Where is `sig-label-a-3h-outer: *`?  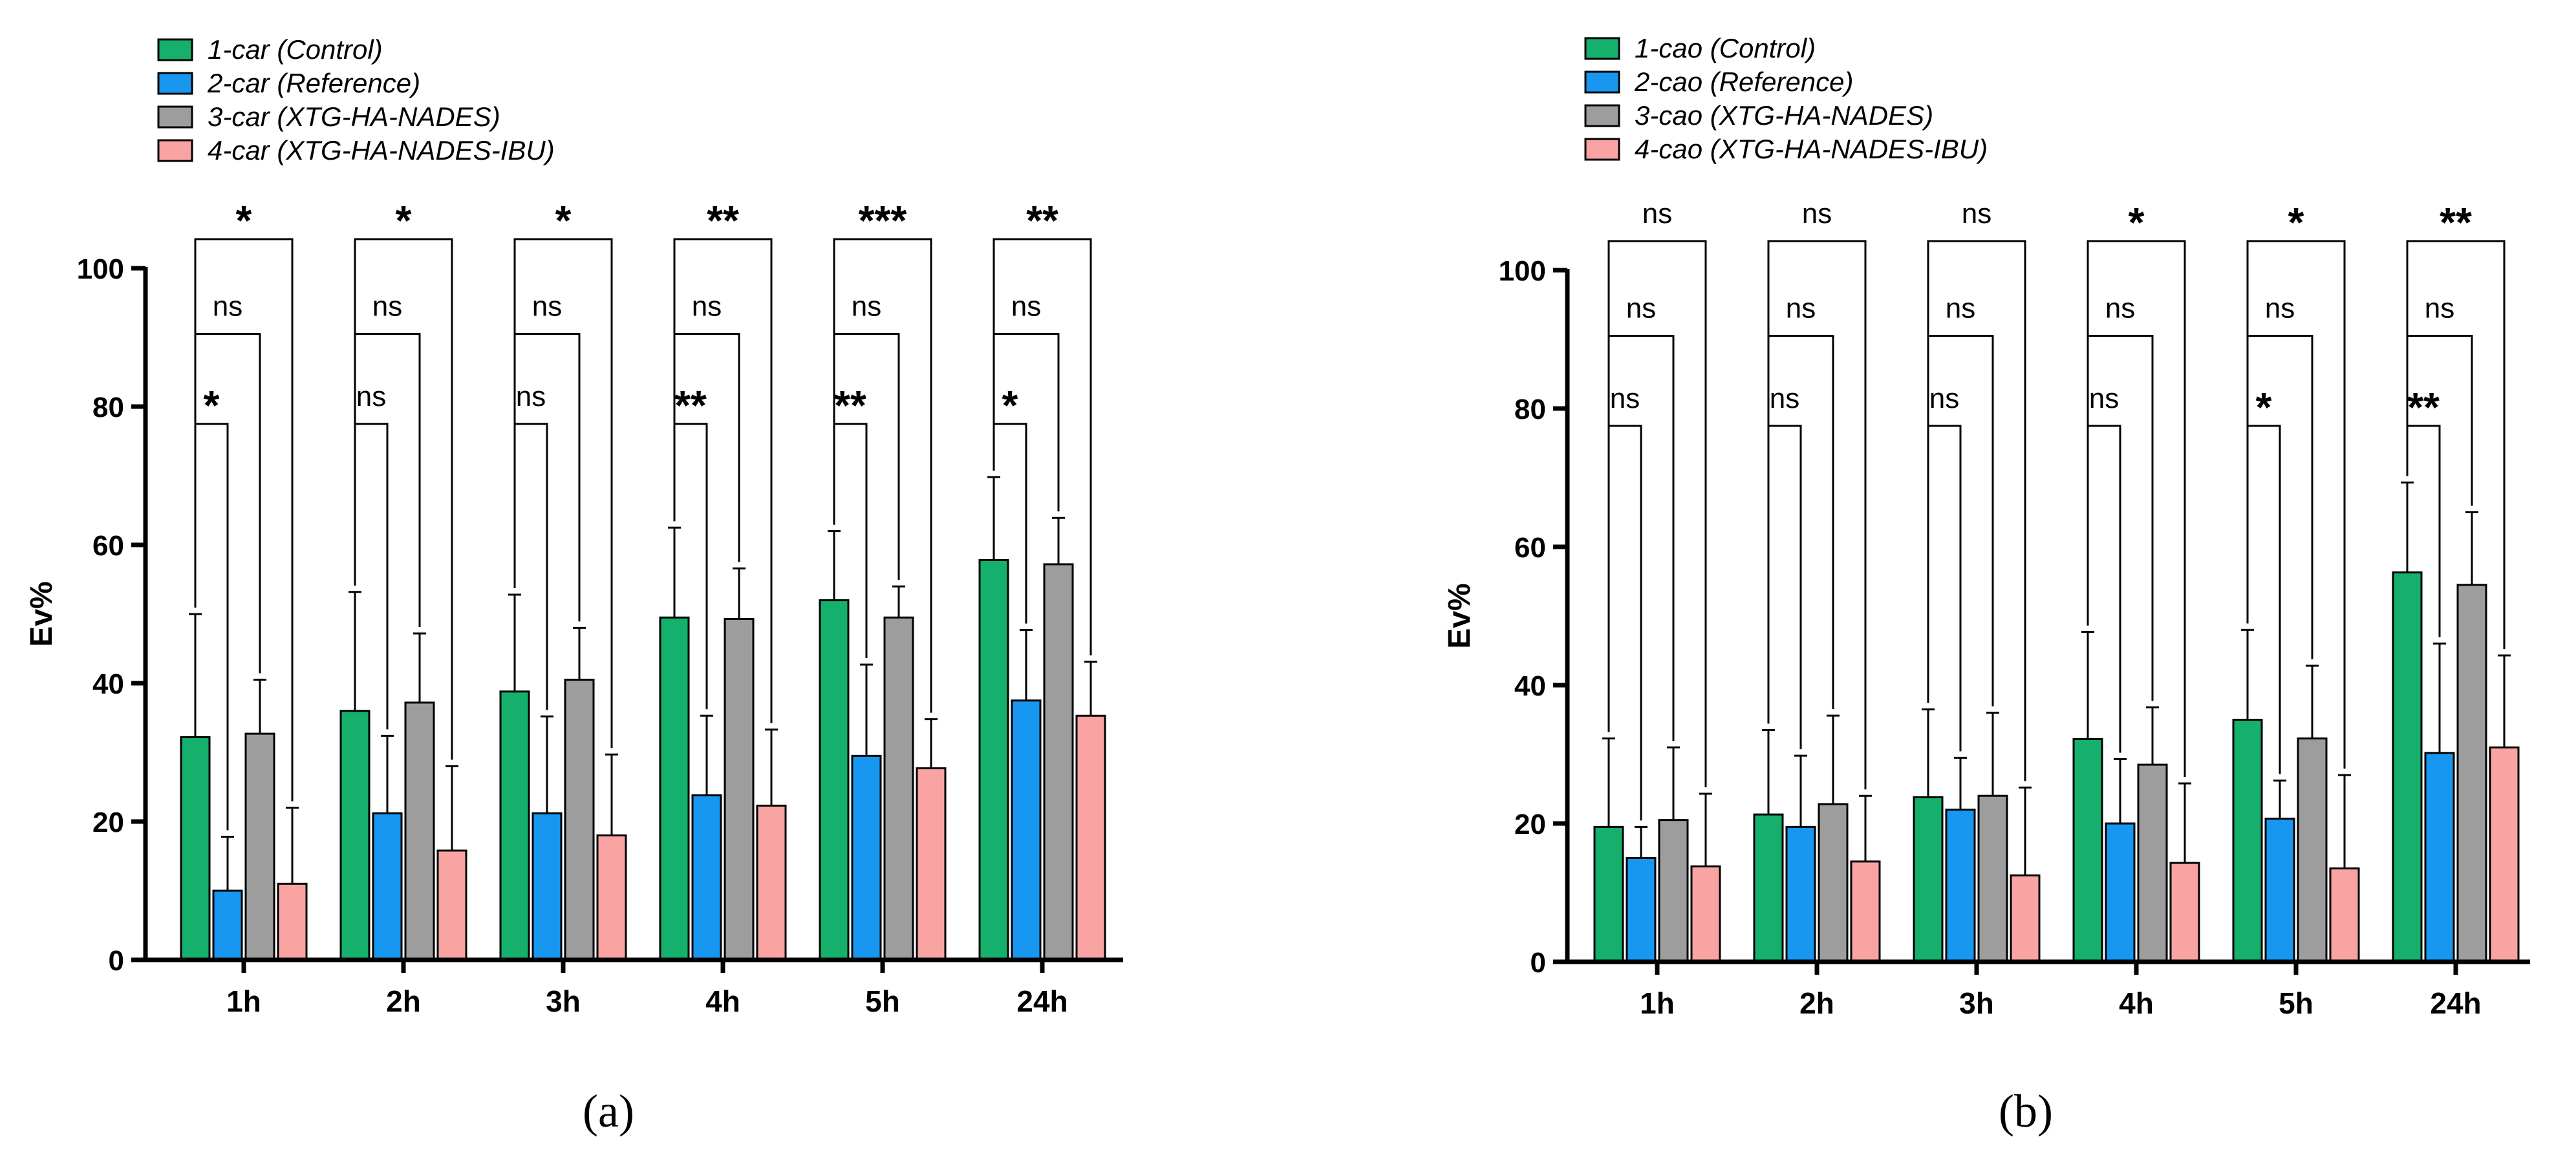
sig-label-a-3h-outer: * is located at coordinates (563, 220).